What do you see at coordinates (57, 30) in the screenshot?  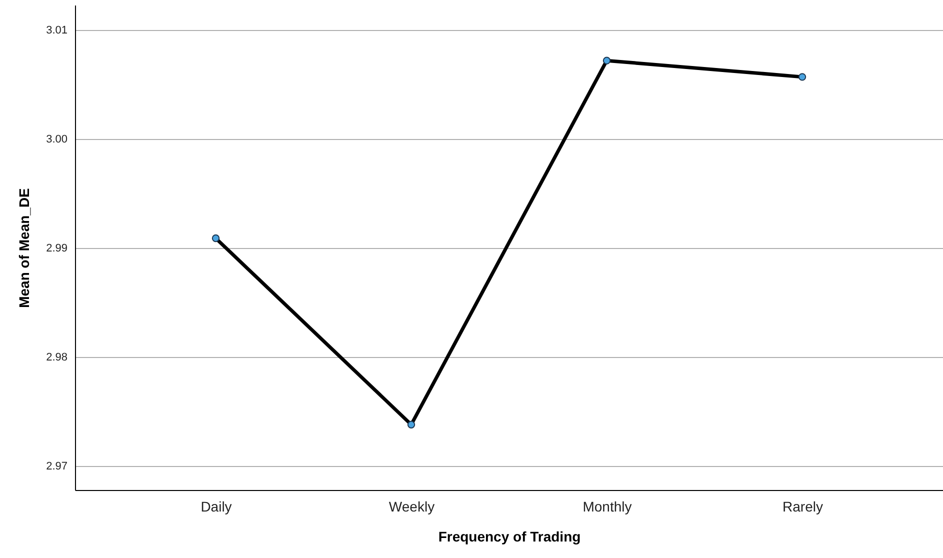 I see `y-tick-label: 3.01` at bounding box center [57, 30].